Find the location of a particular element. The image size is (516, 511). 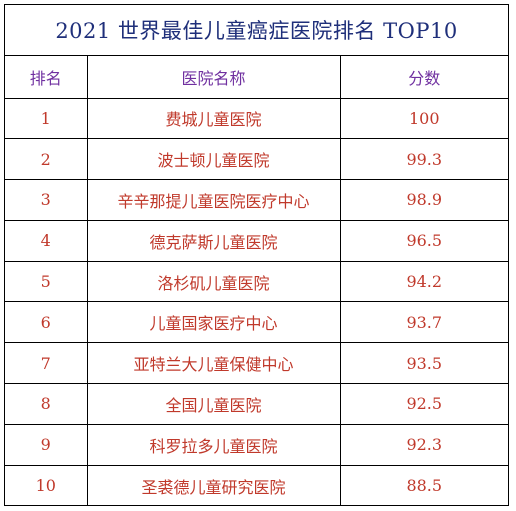

score-cell: 92.5 is located at coordinates (423, 404).